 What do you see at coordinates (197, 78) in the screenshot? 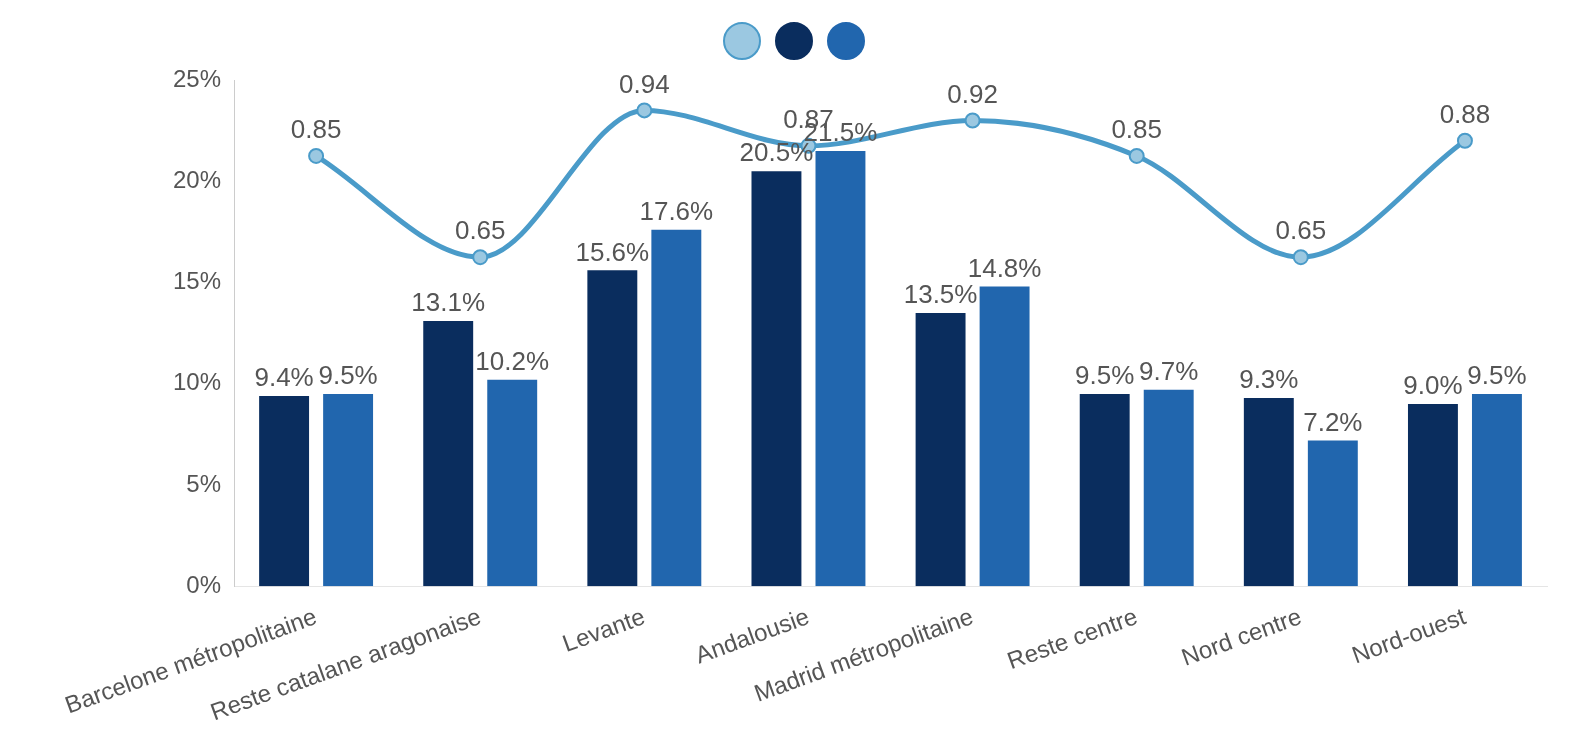
I see `y-tick-label: 25%` at bounding box center [197, 78].